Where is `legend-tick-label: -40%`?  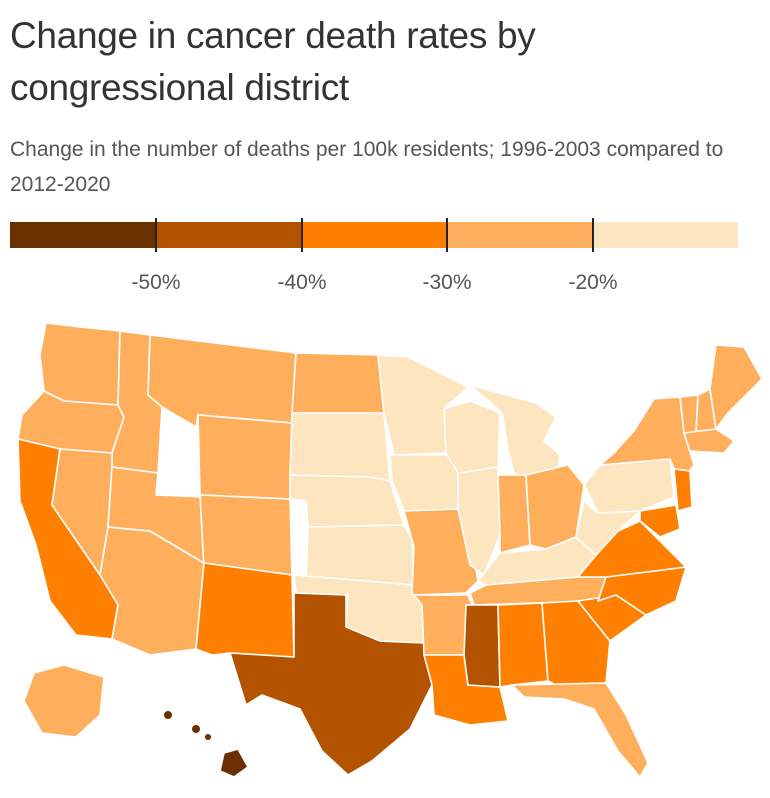
legend-tick-label: -40% is located at coordinates (302, 282).